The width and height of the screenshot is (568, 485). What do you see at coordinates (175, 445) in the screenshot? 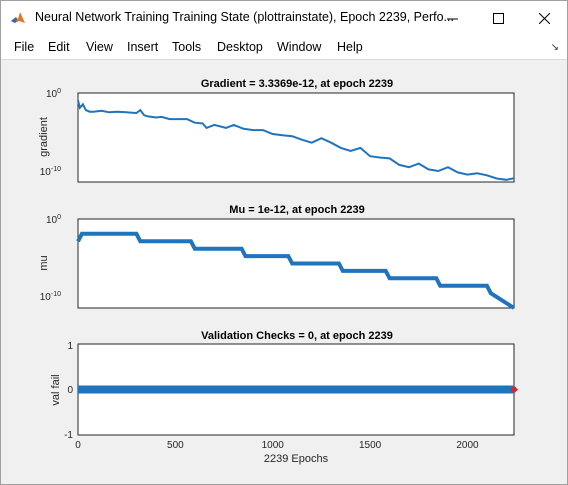
I see `x-tick-label: 500` at bounding box center [175, 445].